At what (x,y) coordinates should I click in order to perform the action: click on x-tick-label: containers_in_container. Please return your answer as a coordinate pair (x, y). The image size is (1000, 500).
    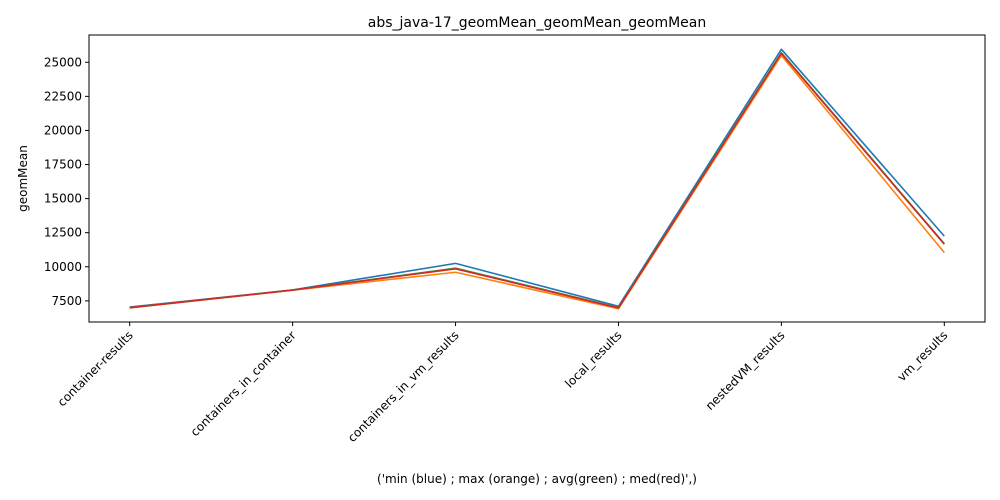
    Looking at the image, I should click on (243, 383).